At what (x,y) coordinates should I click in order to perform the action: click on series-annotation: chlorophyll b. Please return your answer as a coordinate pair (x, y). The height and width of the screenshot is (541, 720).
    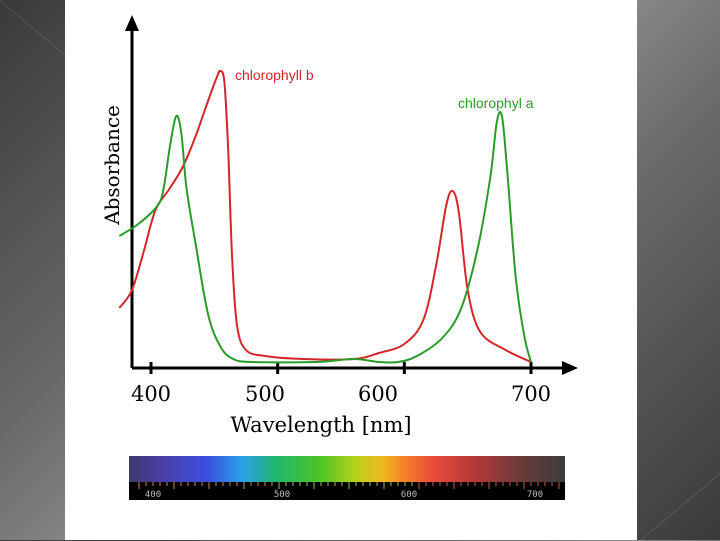
    Looking at the image, I should click on (274, 75).